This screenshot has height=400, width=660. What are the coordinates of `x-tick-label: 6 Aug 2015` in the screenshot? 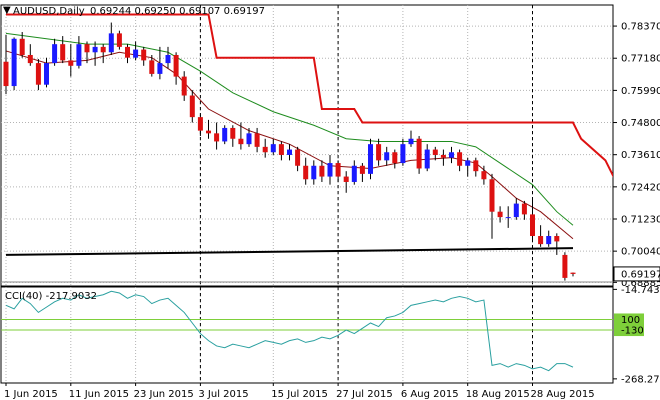 It's located at (430, 394).